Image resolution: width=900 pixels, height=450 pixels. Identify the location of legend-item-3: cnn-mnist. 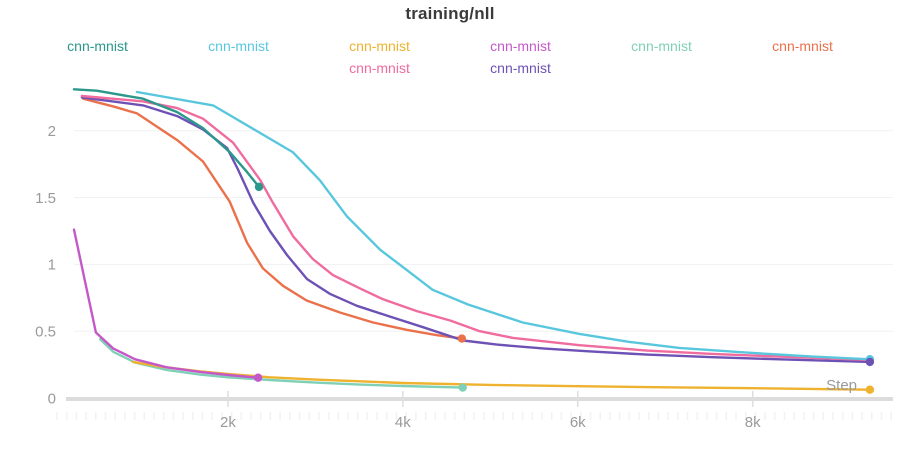
(379, 46).